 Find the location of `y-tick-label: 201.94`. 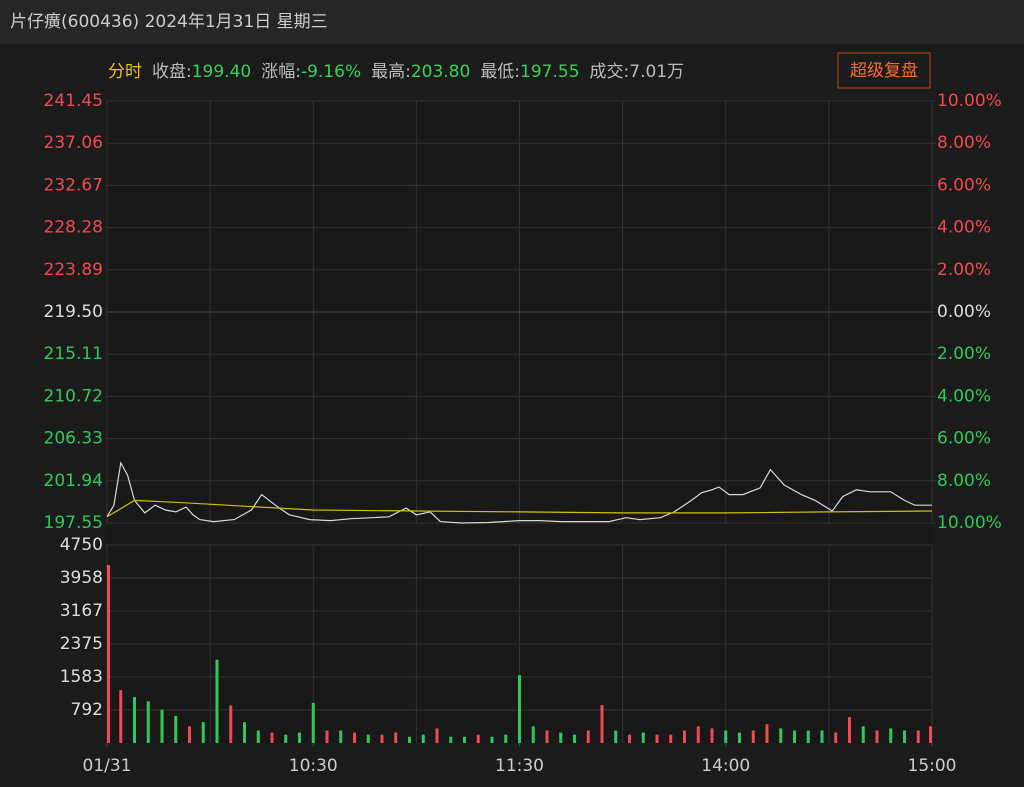

y-tick-label: 201.94 is located at coordinates (73, 481).